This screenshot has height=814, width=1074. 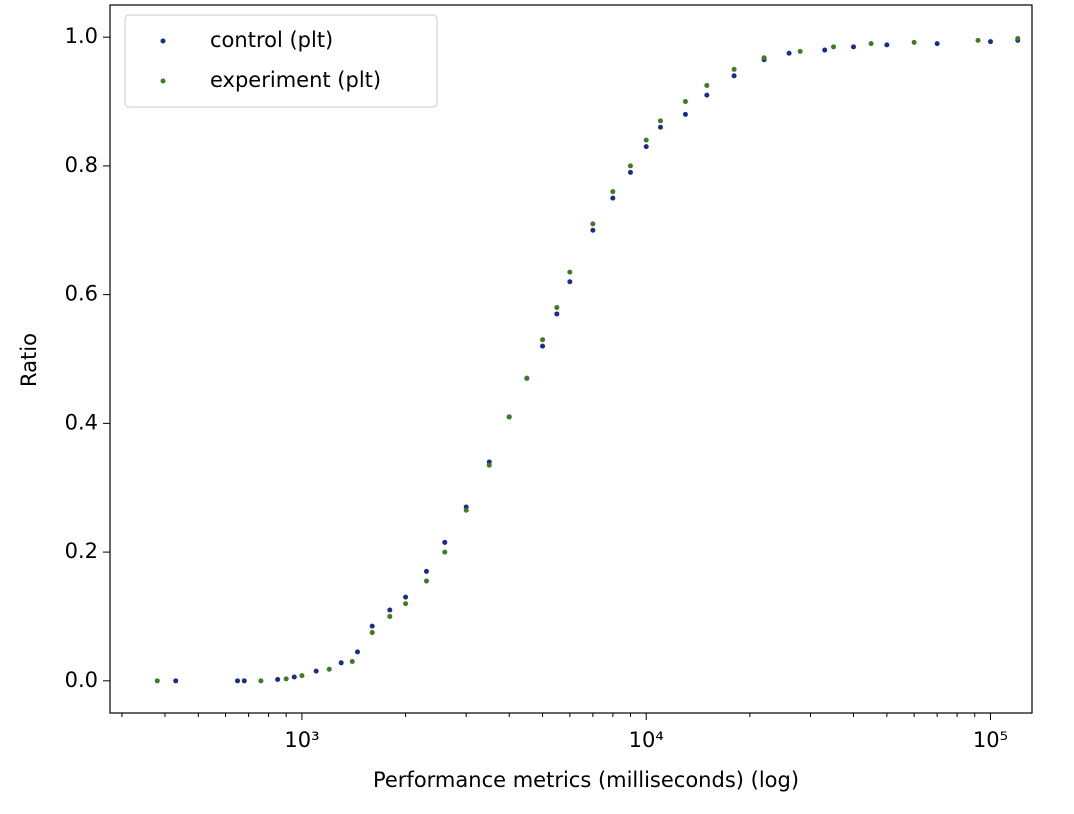 What do you see at coordinates (81, 551) in the screenshot?
I see `y-tick-label: 0.2` at bounding box center [81, 551].